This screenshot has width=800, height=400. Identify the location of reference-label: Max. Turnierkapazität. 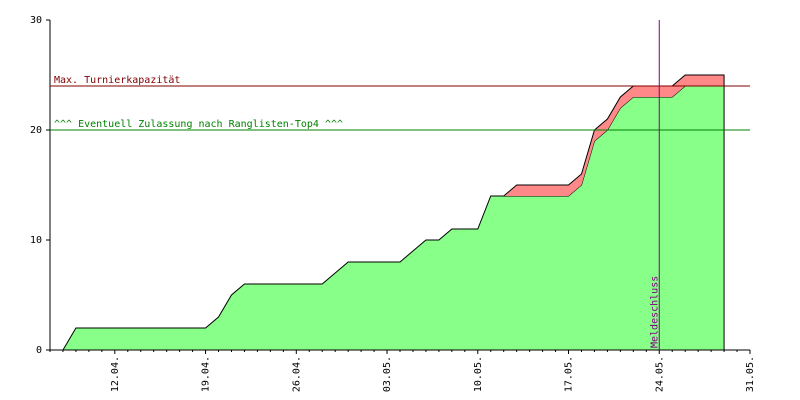
(117, 80).